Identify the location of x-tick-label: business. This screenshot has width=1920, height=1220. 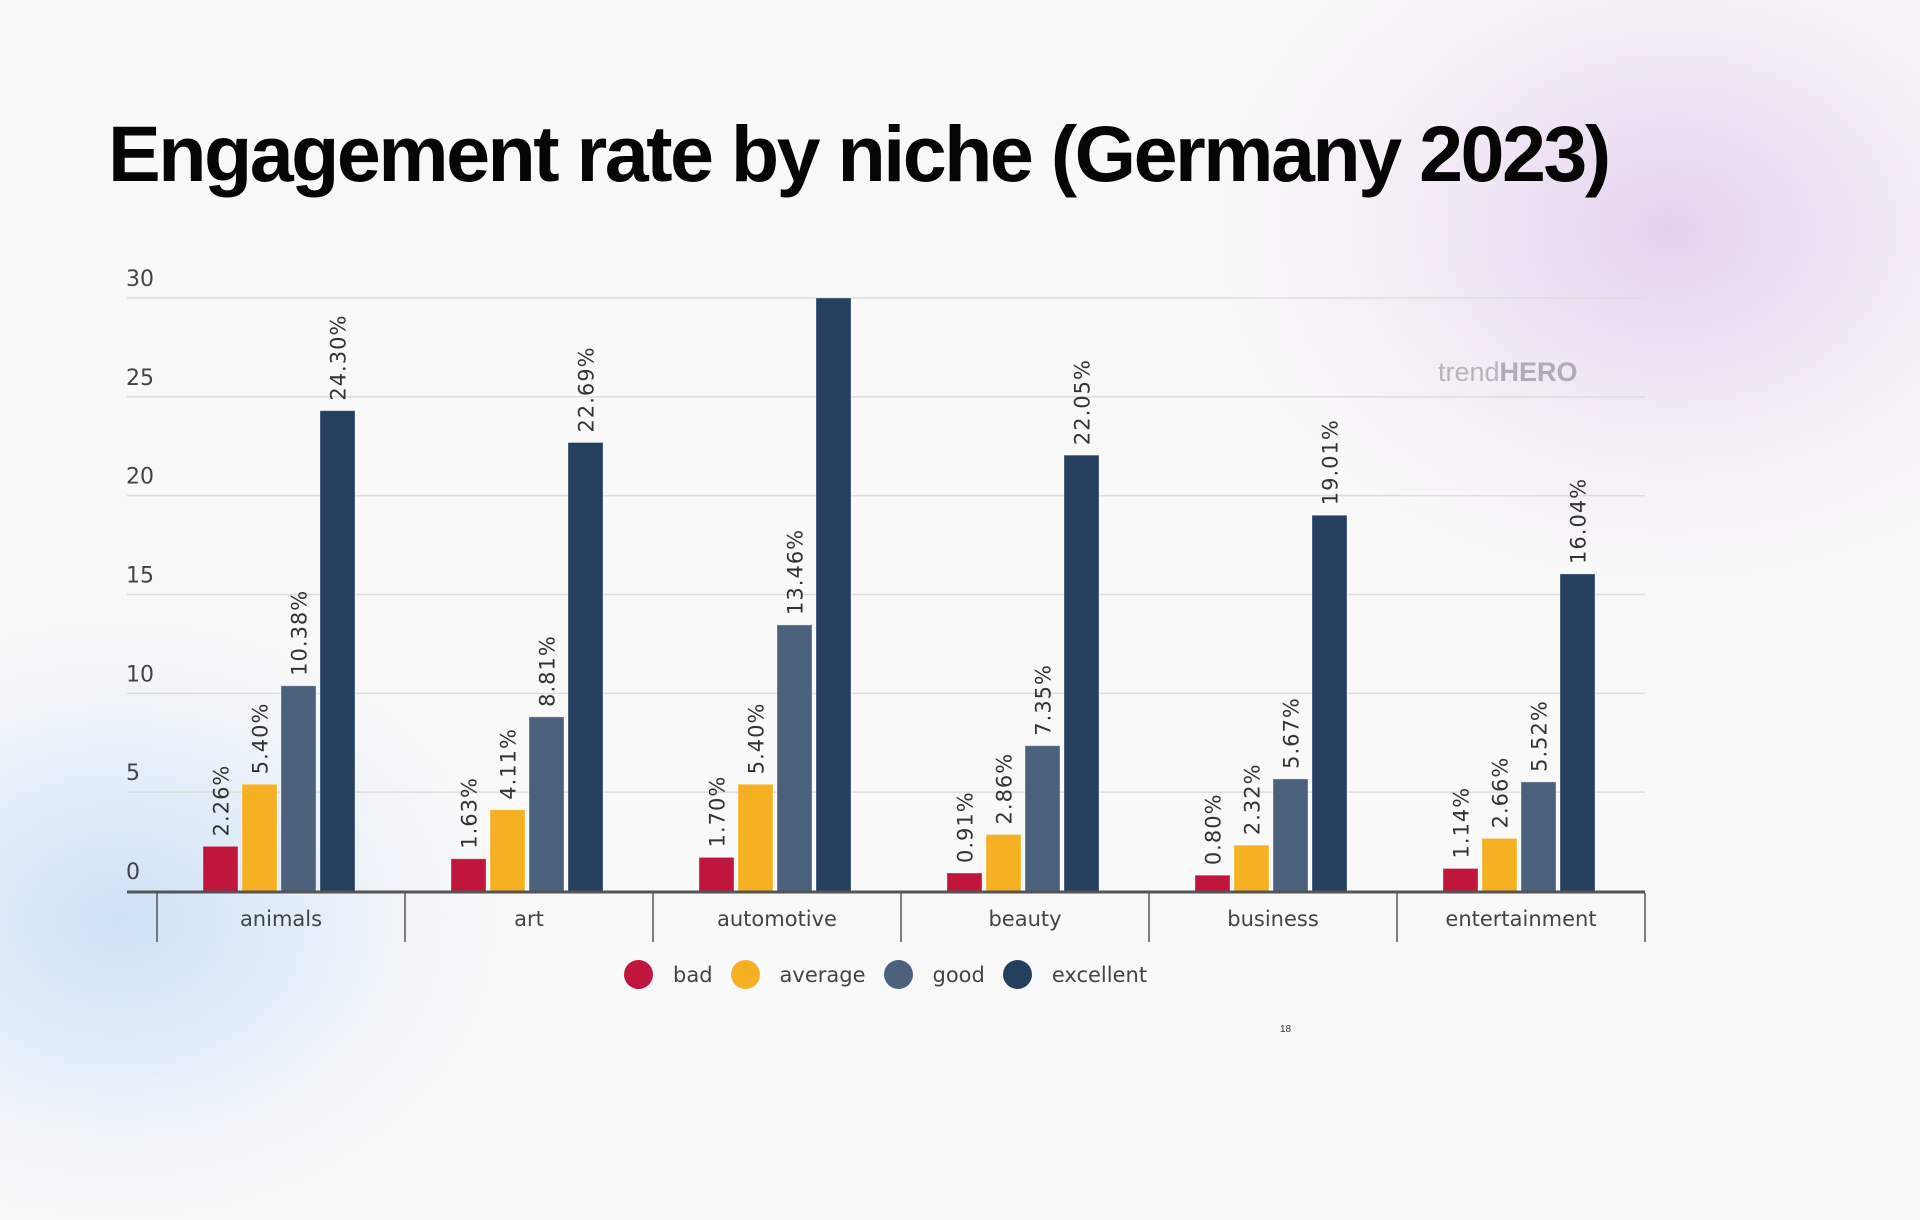
(1273, 919).